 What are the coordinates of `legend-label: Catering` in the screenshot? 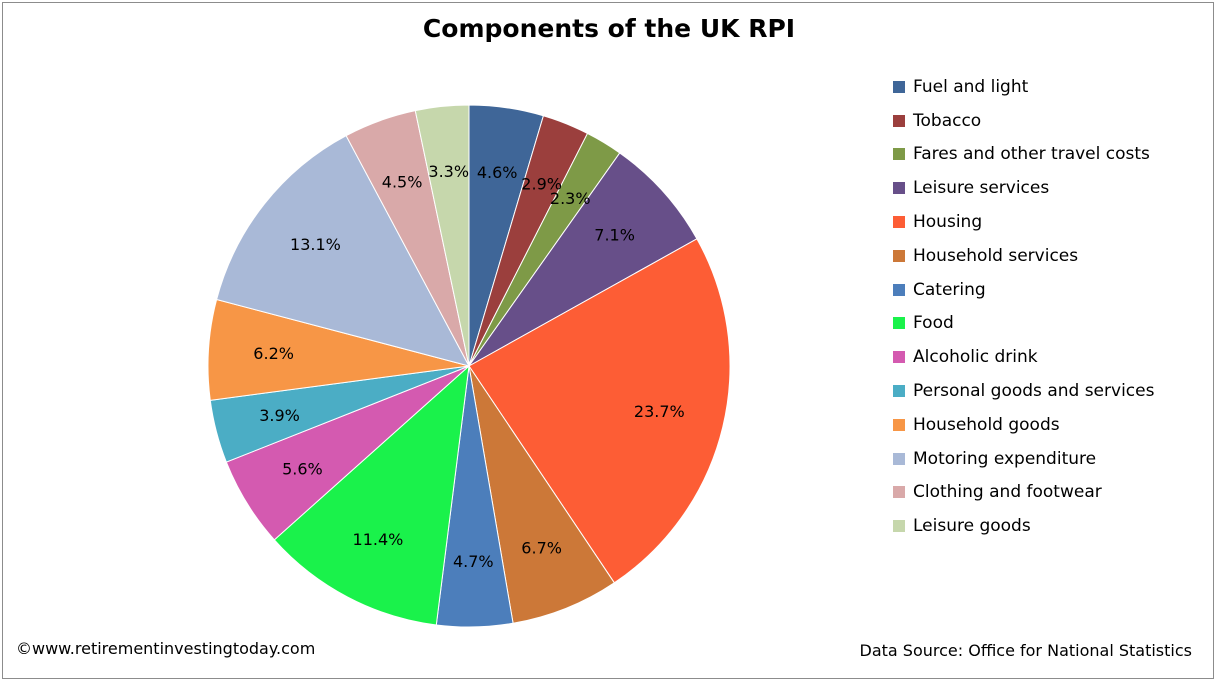 It's located at (949, 289).